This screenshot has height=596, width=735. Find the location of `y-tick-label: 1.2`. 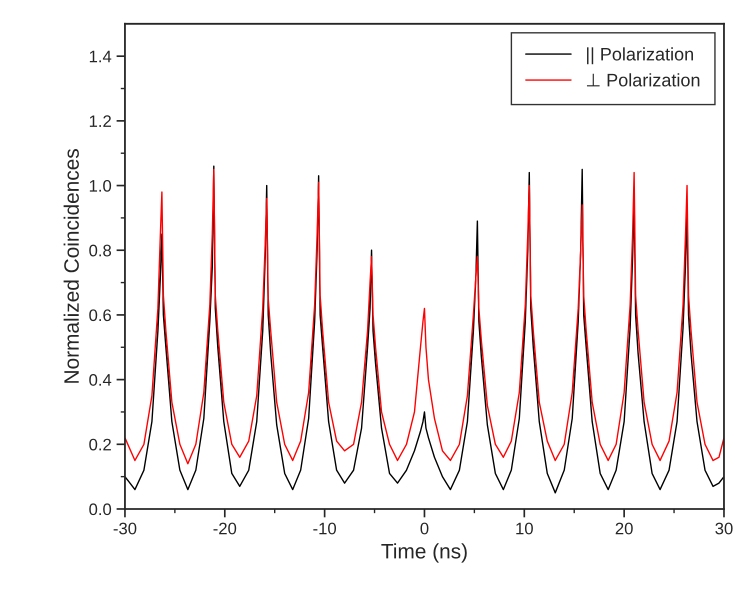

y-tick-label: 1.2 is located at coordinates (100, 121).